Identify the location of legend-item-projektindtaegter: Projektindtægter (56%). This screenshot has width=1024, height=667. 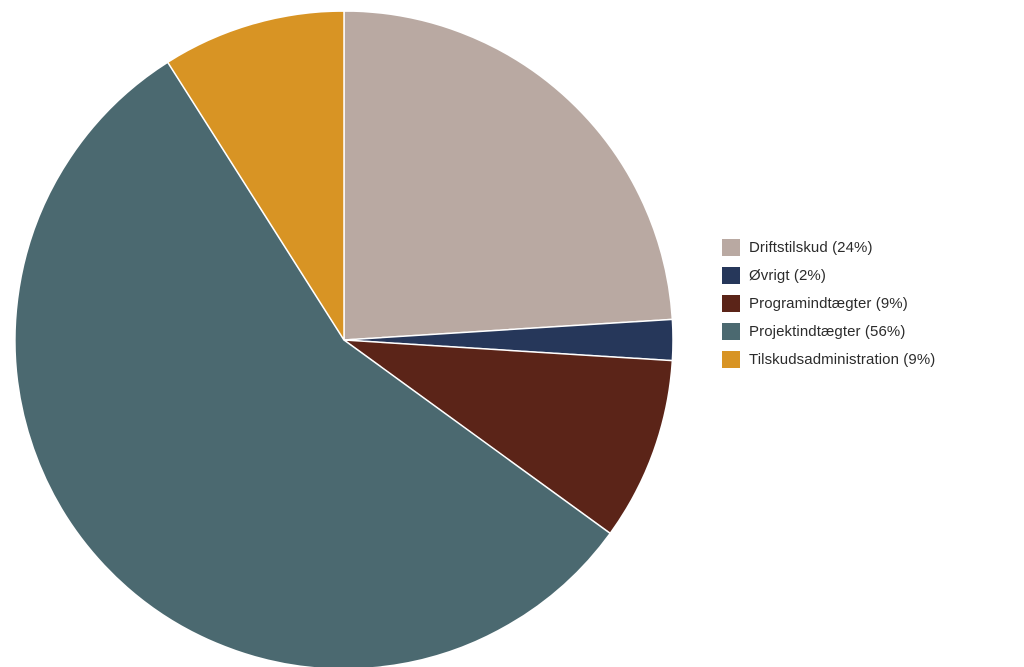
(828, 331).